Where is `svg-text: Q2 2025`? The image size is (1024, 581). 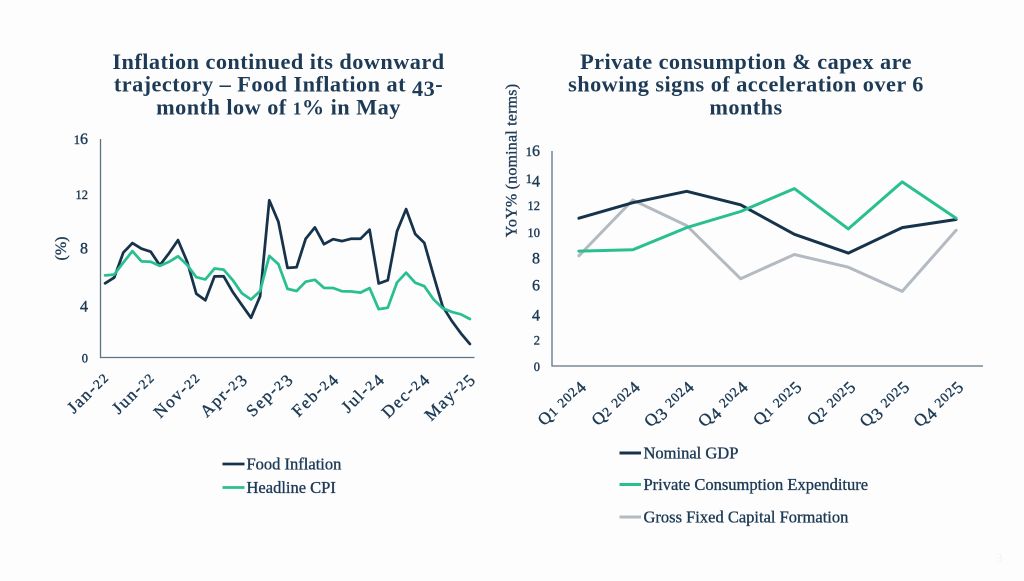 svg-text: Q2 2025 is located at coordinates (831, 403).